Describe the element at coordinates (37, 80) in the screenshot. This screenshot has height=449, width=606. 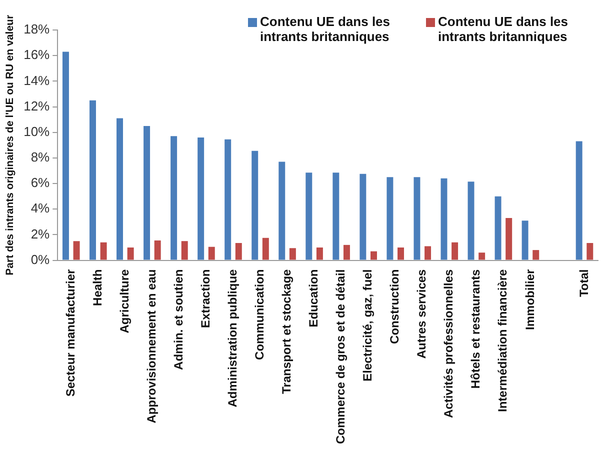
I see `y-tick-label: 14%` at that location.